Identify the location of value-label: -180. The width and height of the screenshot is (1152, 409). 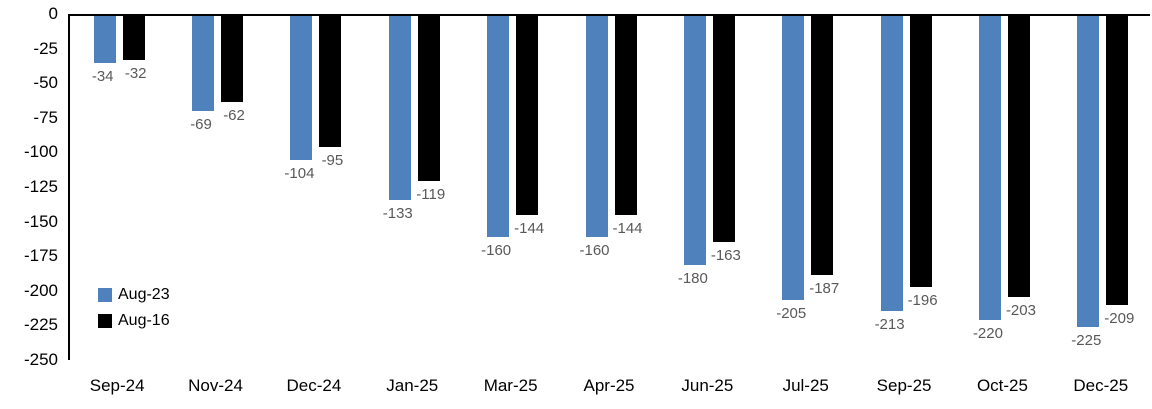
(692, 279).